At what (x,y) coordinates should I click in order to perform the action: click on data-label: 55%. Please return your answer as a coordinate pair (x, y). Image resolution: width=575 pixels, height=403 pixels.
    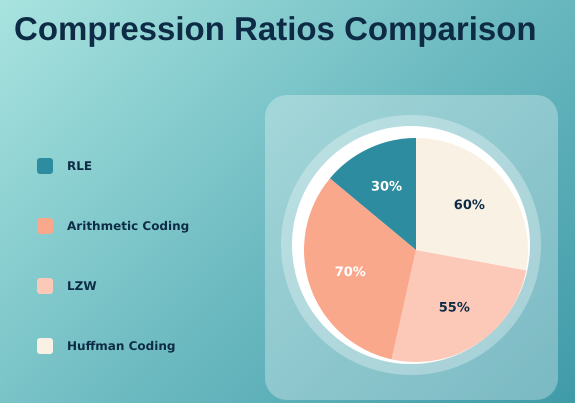
    Looking at the image, I should click on (454, 308).